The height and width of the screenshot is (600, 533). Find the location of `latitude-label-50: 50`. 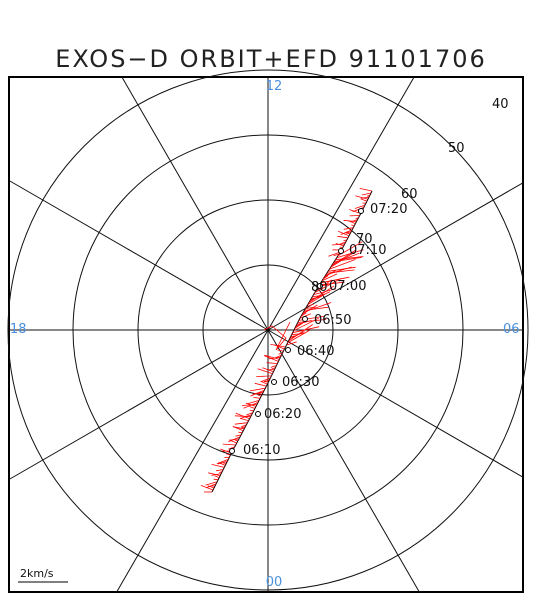

latitude-label-50: 50 is located at coordinates (456, 148).